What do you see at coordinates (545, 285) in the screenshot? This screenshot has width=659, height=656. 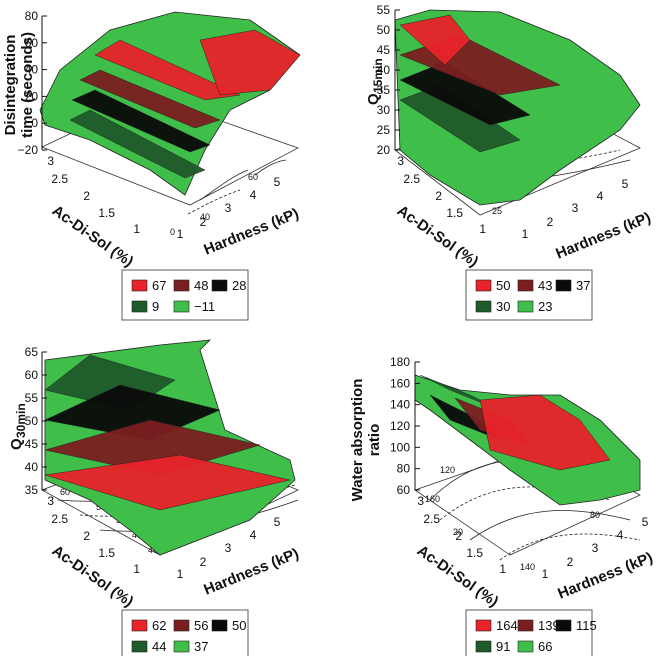 I see `legend-value: 43` at bounding box center [545, 285].